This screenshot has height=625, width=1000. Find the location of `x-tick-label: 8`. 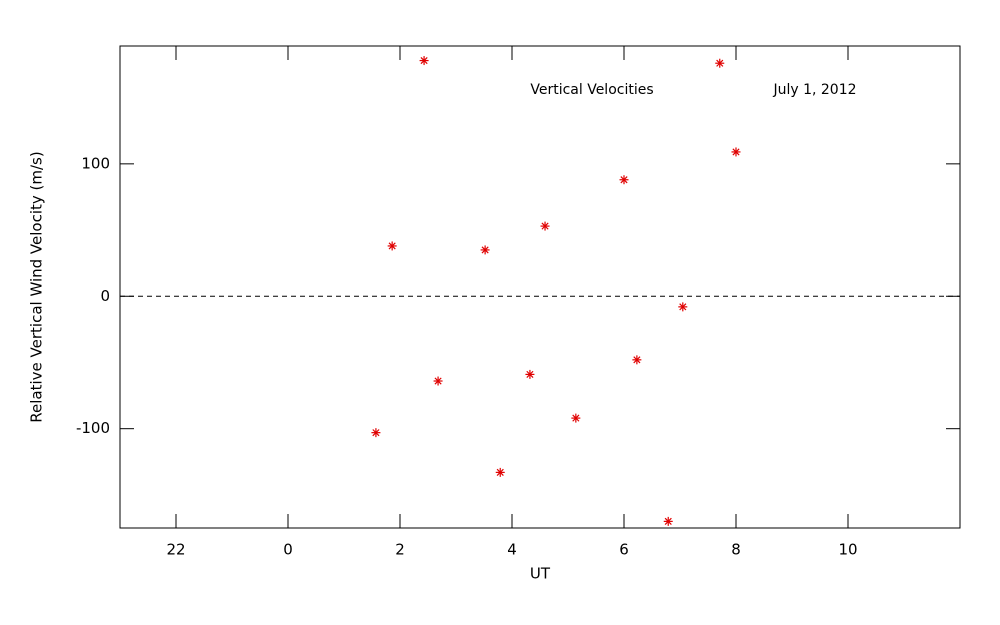

x-tick-label: 8 is located at coordinates (736, 550).